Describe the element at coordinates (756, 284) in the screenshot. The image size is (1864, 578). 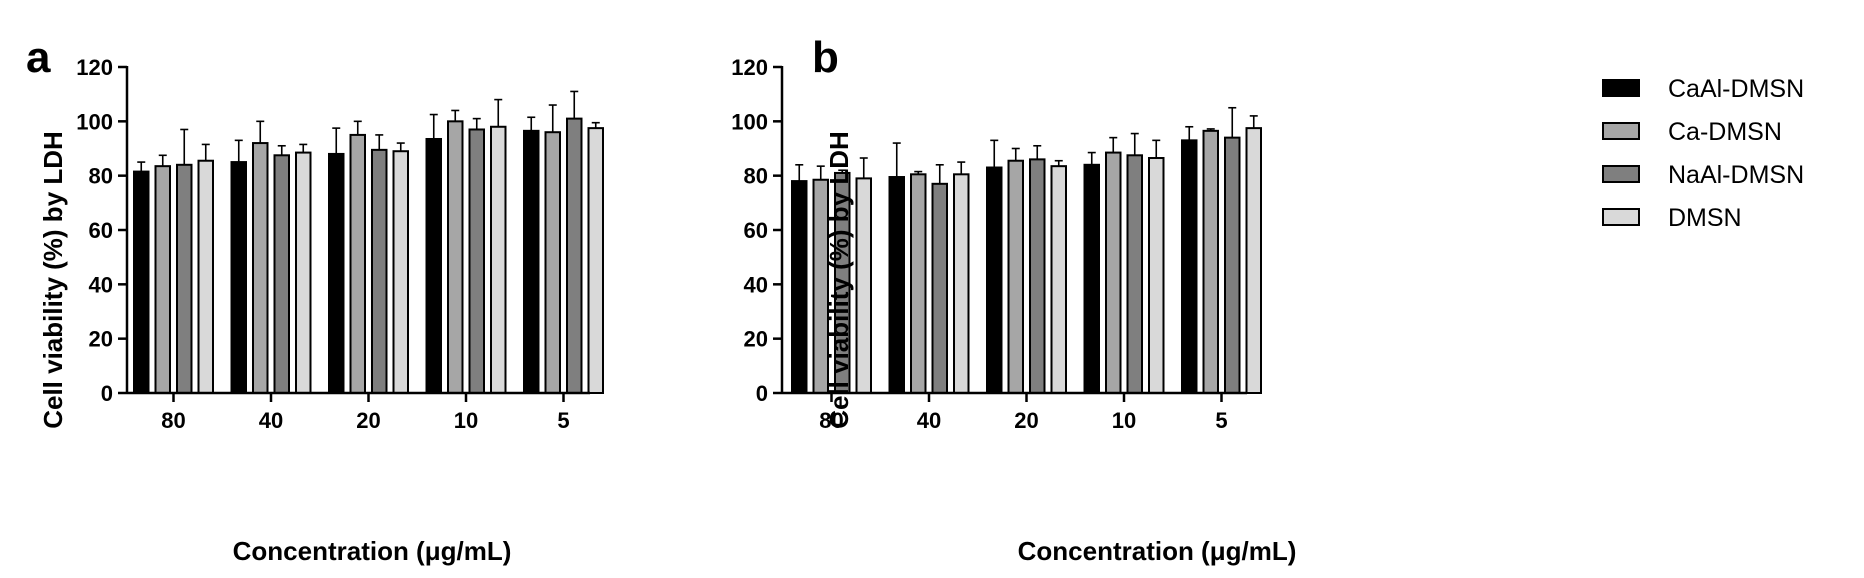
I see `y-tick-label-b-3: 40` at that location.